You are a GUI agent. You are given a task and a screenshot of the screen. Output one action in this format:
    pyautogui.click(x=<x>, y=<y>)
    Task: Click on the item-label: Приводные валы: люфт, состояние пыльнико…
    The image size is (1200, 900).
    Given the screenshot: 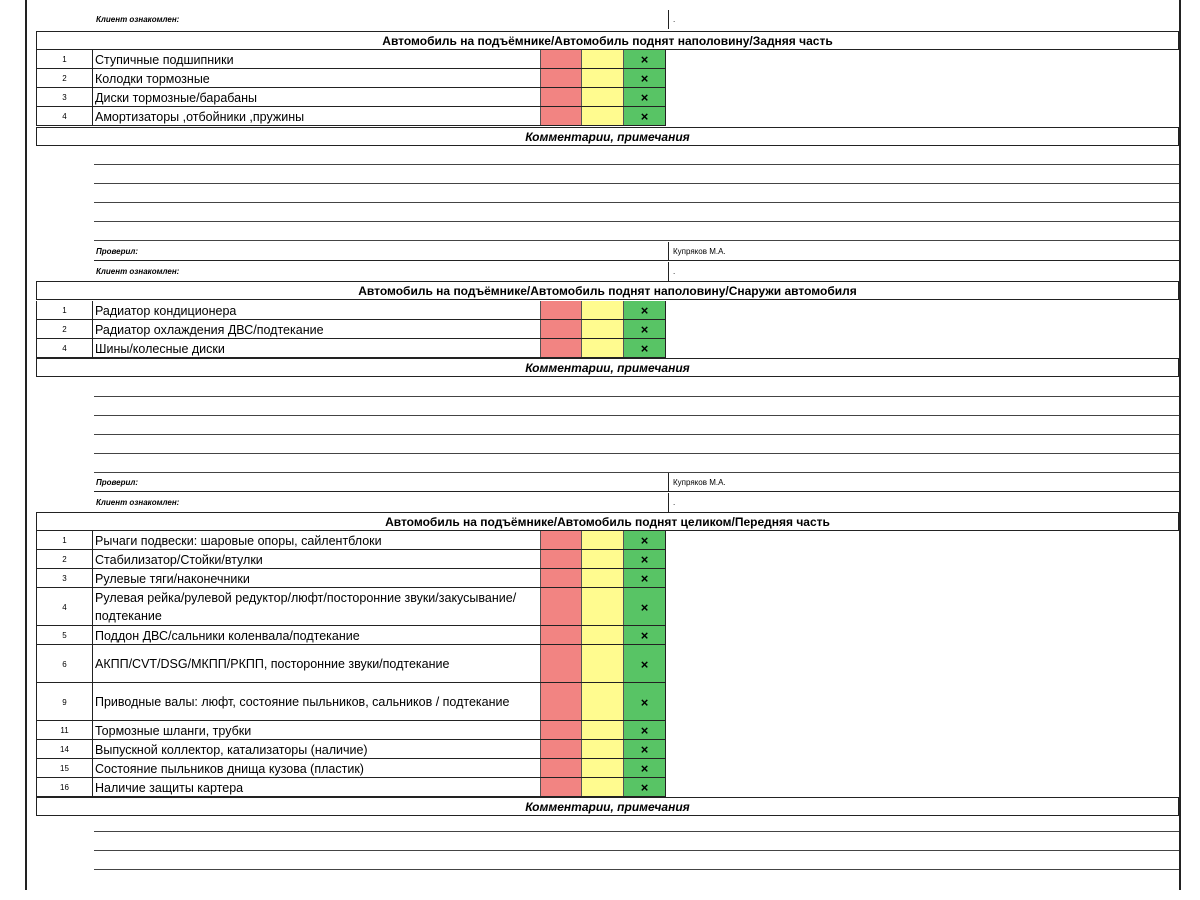 What is the action you would take?
    pyautogui.click(x=302, y=702)
    